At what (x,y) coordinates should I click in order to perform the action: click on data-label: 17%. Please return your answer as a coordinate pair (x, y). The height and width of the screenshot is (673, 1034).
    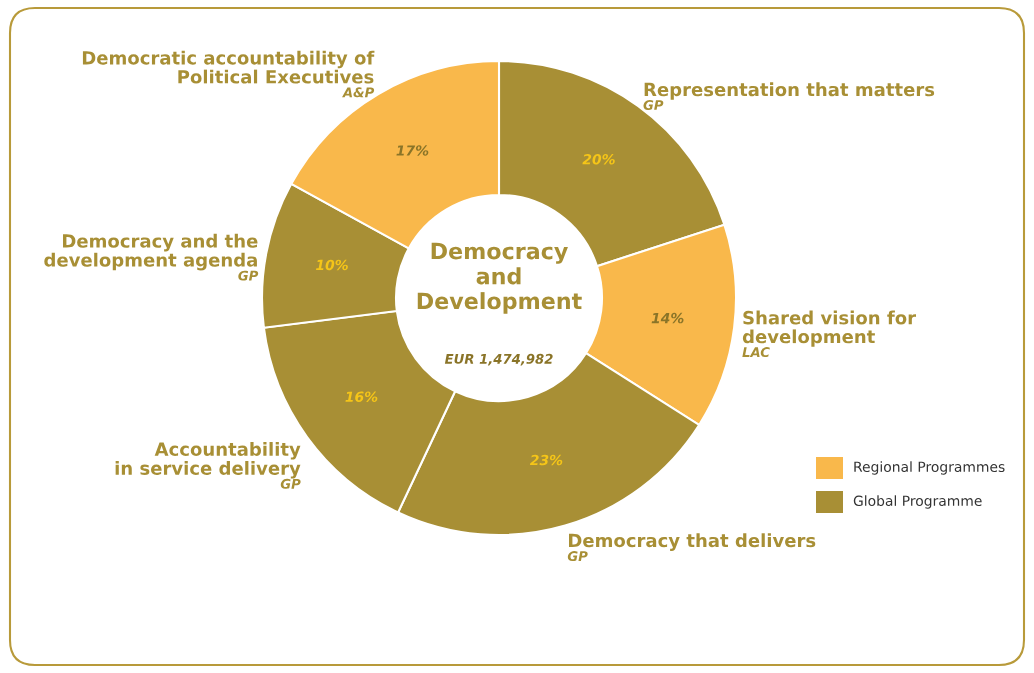
    Looking at the image, I should click on (412, 150).